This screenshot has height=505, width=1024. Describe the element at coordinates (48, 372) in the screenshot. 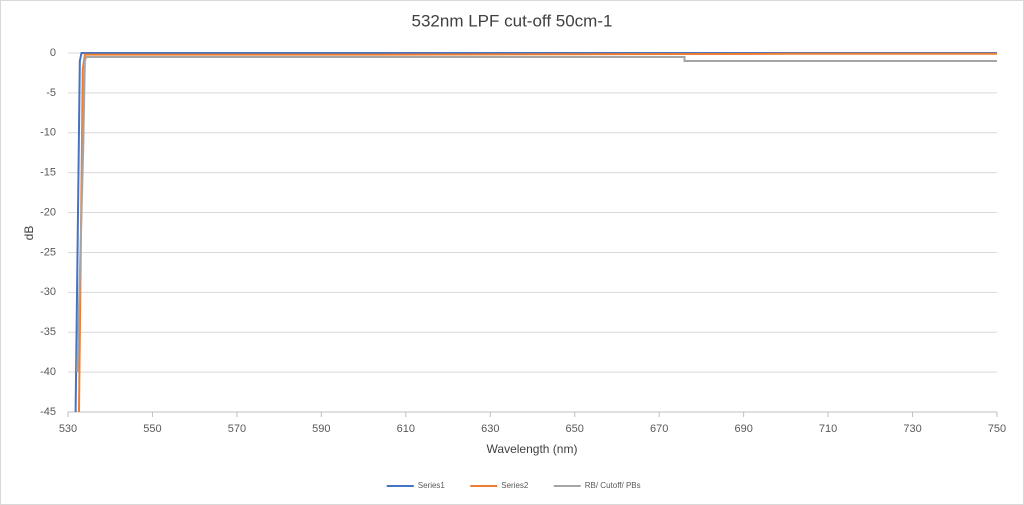

I see `y-tick-label: -40` at that location.